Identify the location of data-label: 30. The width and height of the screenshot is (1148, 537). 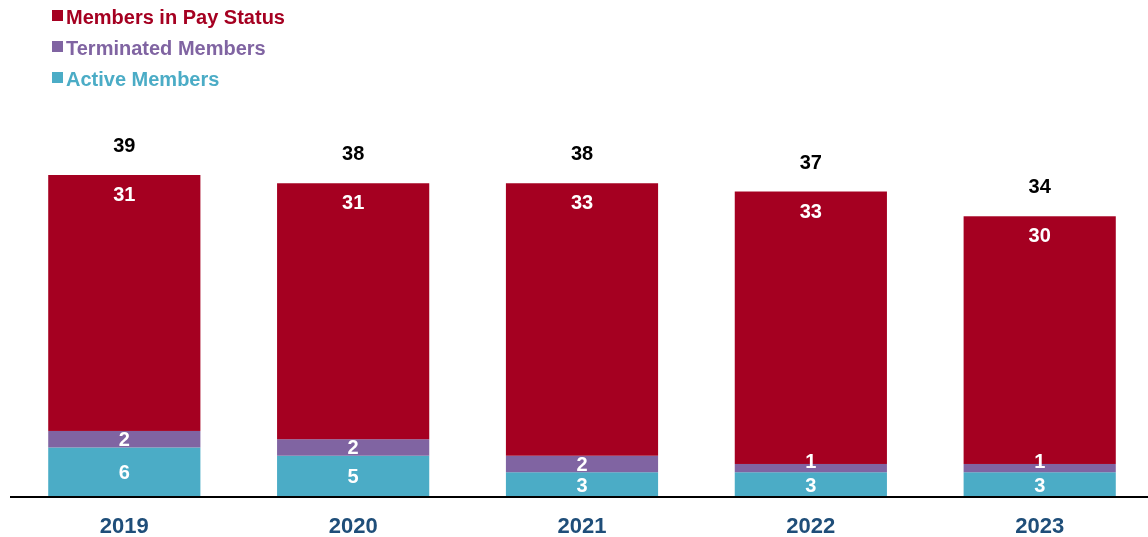
(1039, 235).